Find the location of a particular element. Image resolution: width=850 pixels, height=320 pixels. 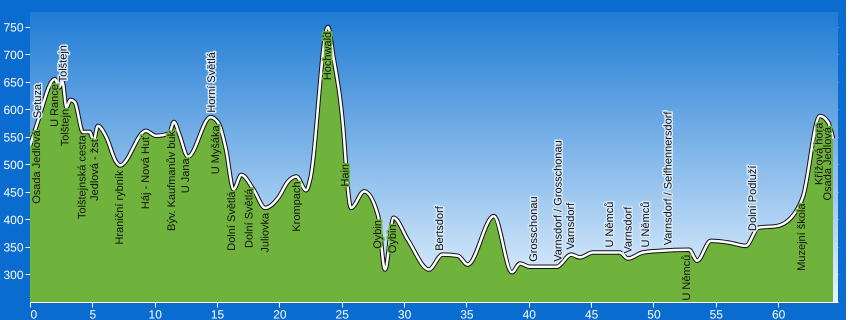

annotation: Setuza is located at coordinates (38, 100).